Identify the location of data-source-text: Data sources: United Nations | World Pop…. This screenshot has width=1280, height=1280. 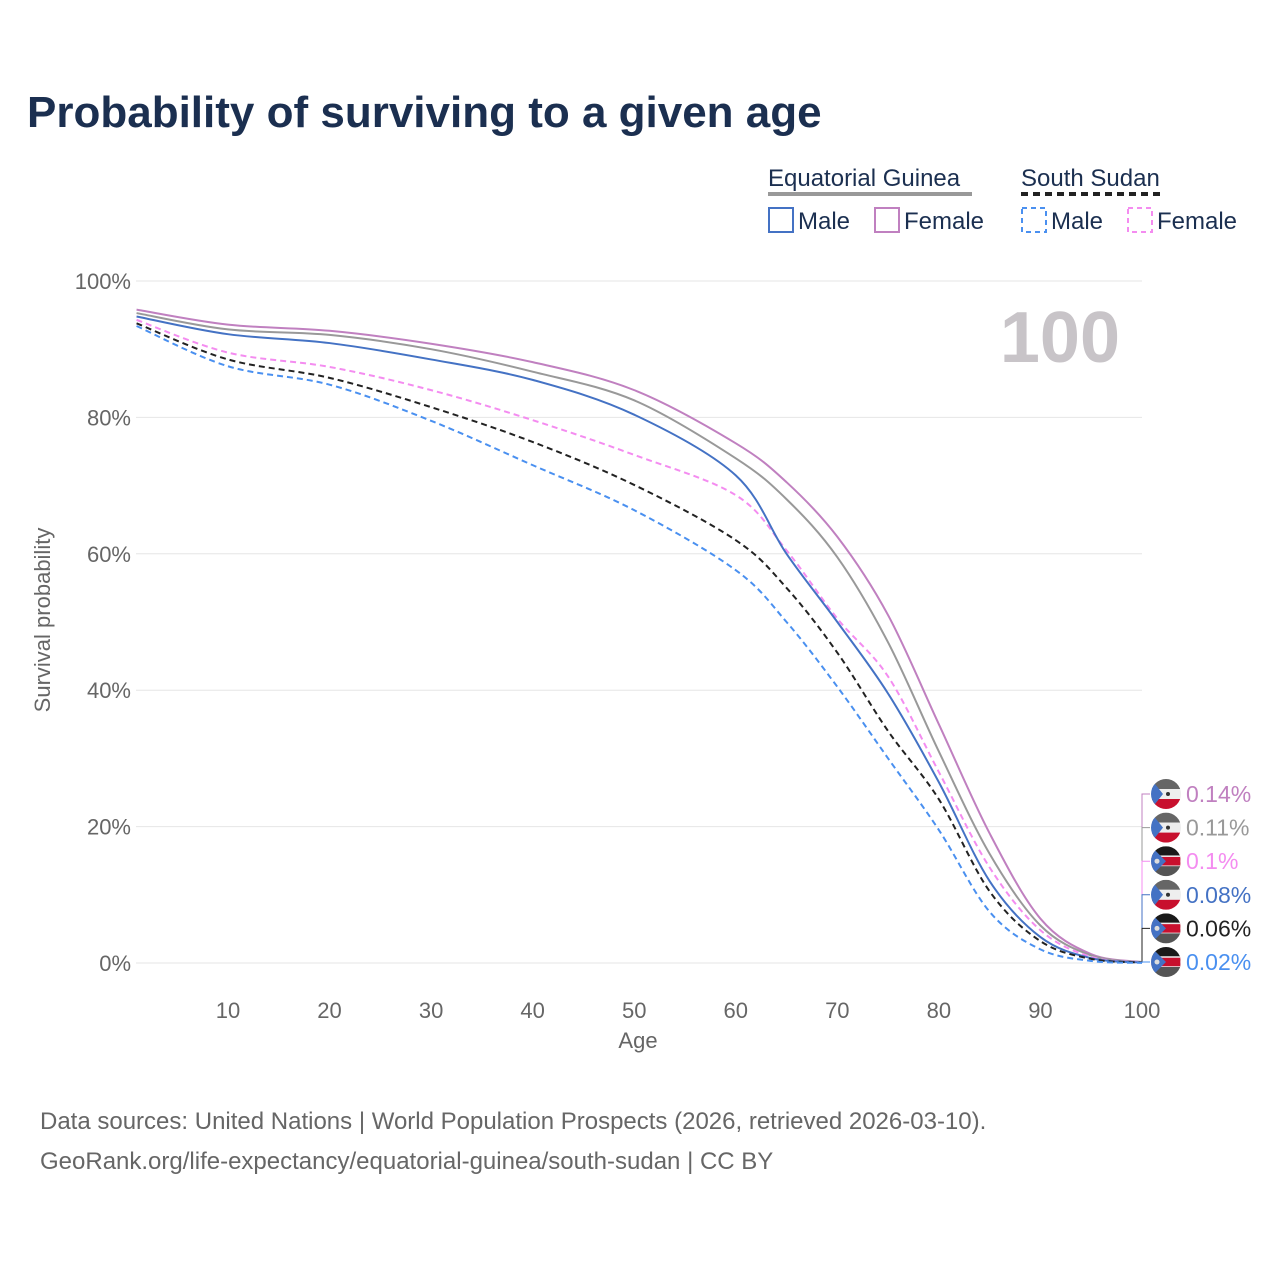
(513, 1121).